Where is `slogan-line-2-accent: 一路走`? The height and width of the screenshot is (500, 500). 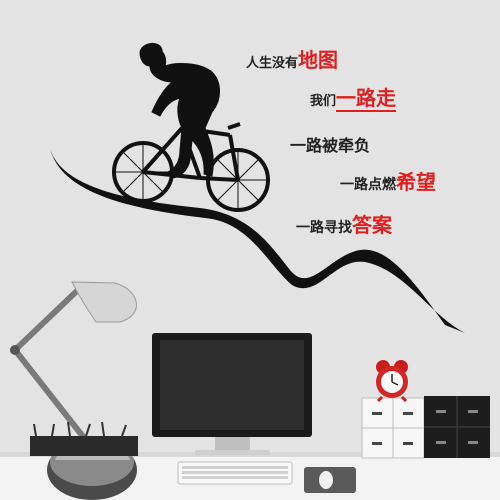 slogan-line-2-accent: 一路走 is located at coordinates (366, 99).